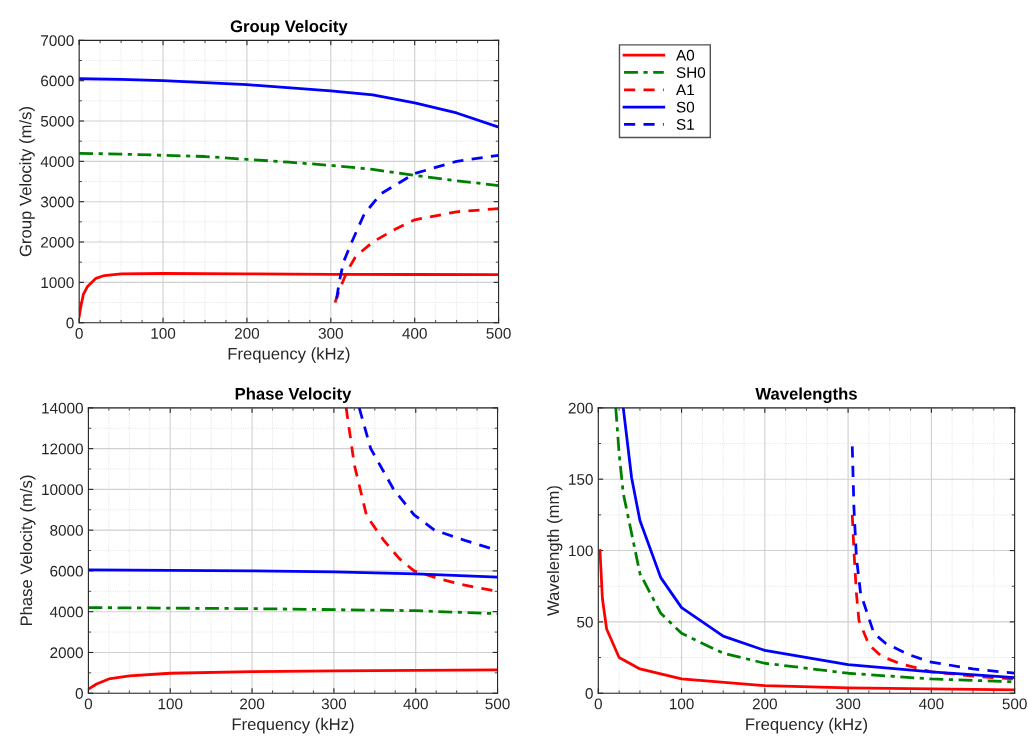 This screenshot has height=747, width=1028. What do you see at coordinates (27, 182) in the screenshot?
I see `y-axis-title: Group Velocity (m/s)` at bounding box center [27, 182].